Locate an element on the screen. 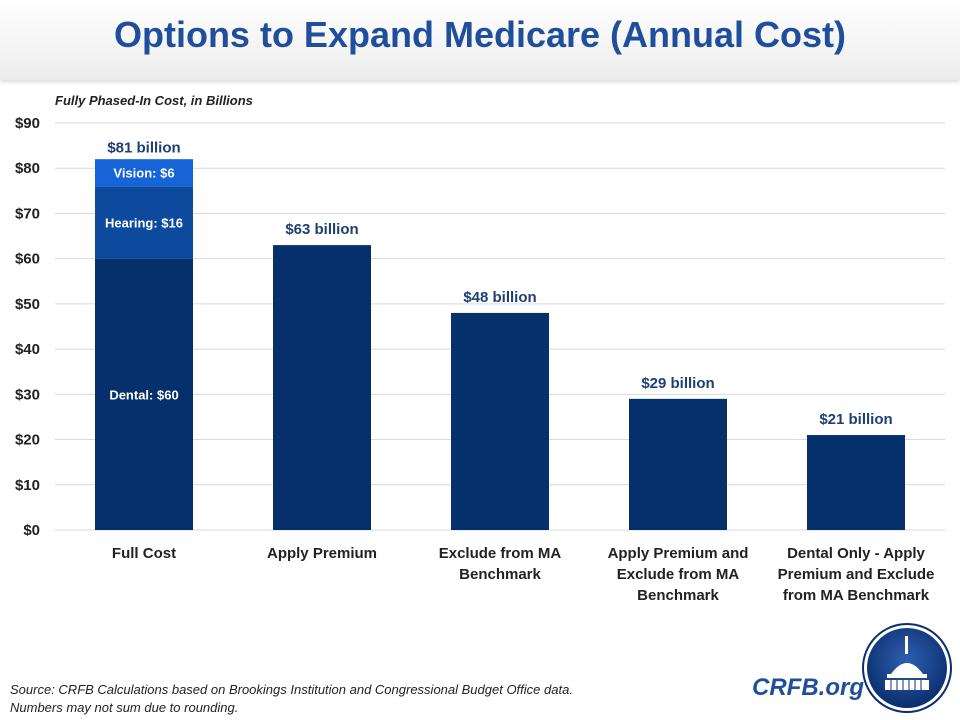 Image resolution: width=960 pixels, height=720 pixels. category-label: from MA Benchmark is located at coordinates (856, 595).